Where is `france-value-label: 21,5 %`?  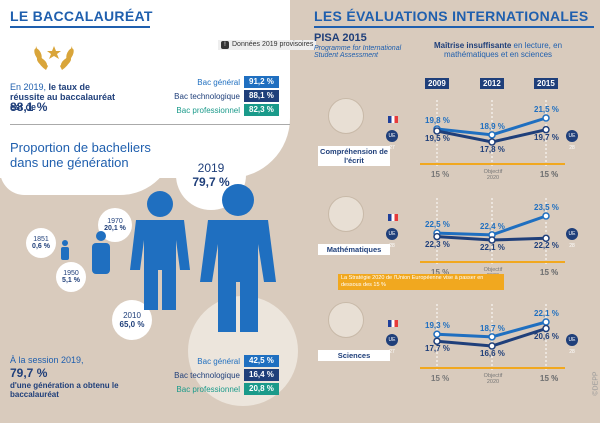 france-value-label: 21,5 % is located at coordinates (546, 109).